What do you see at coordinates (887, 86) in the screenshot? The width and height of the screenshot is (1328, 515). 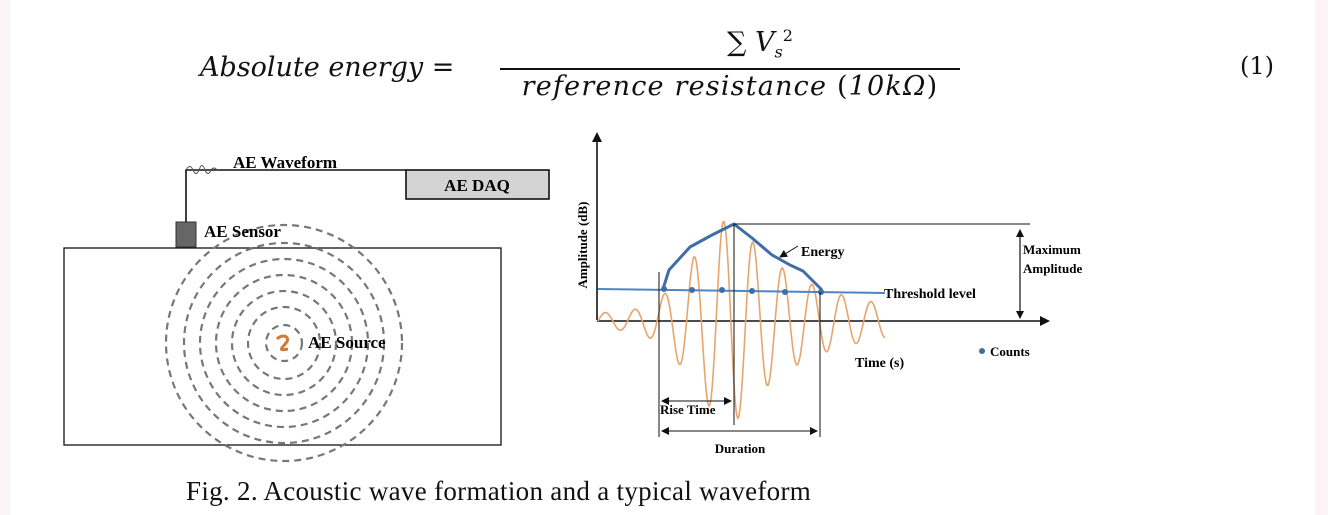 I see `denominator-value: 10kΩ` at bounding box center [887, 86].